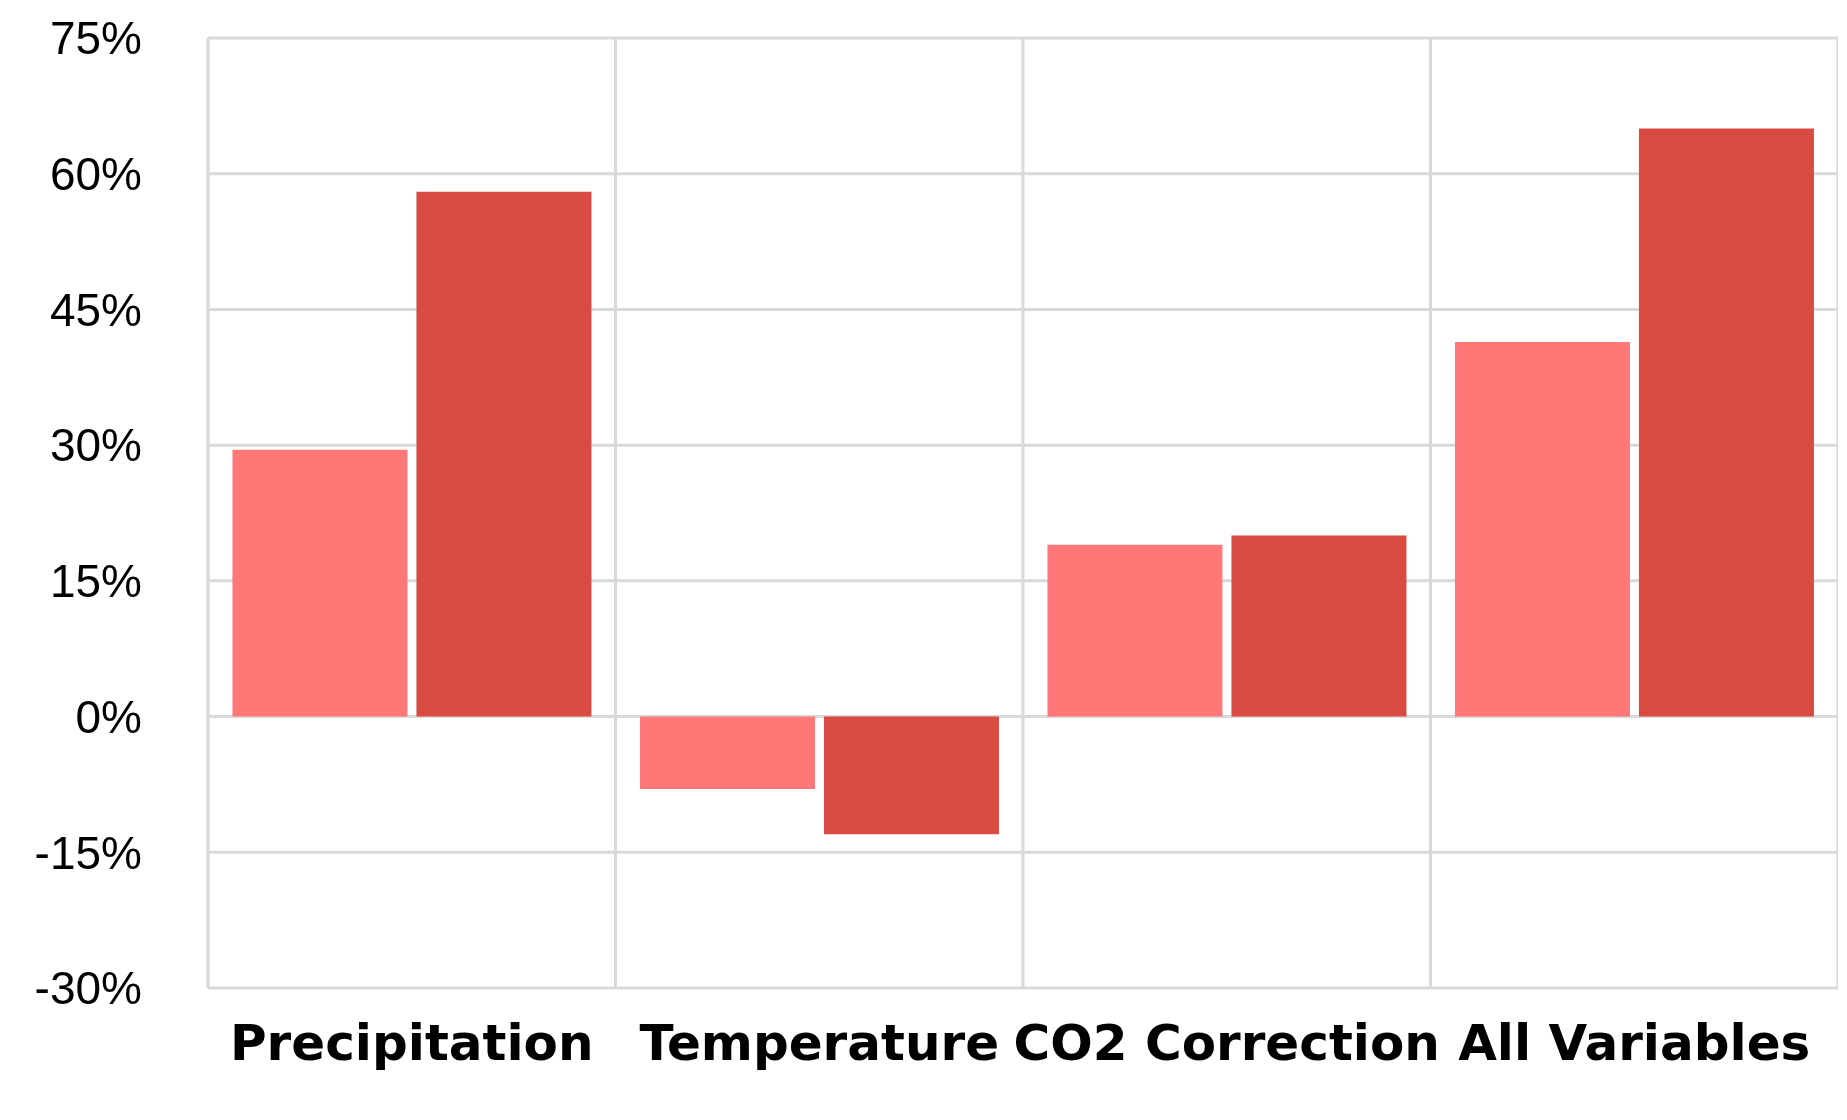  Describe the element at coordinates (95, 309) in the screenshot. I see `y-tick-label: 45%` at that location.